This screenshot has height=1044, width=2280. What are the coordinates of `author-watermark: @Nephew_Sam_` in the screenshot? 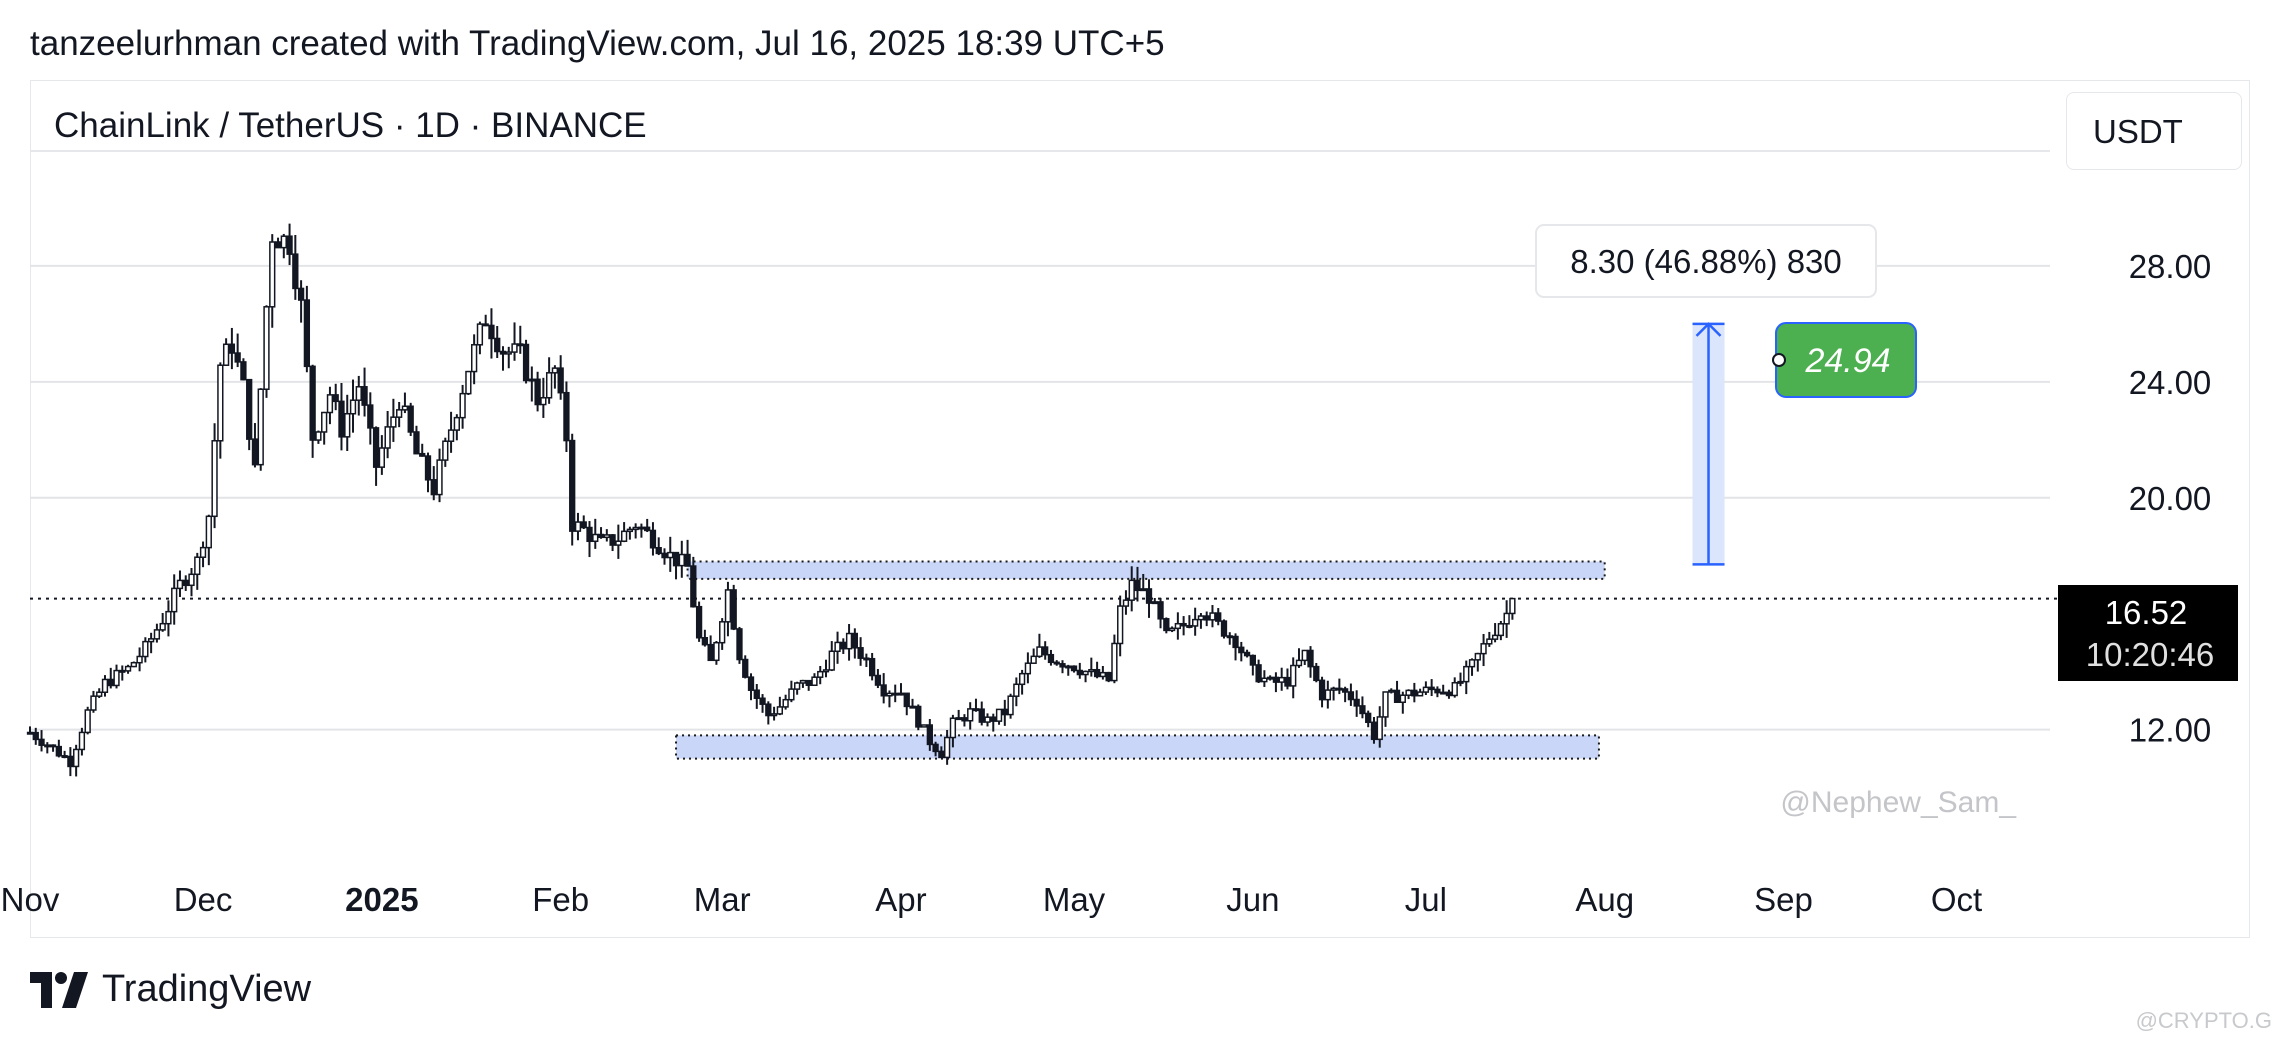 It's located at (1898, 802).